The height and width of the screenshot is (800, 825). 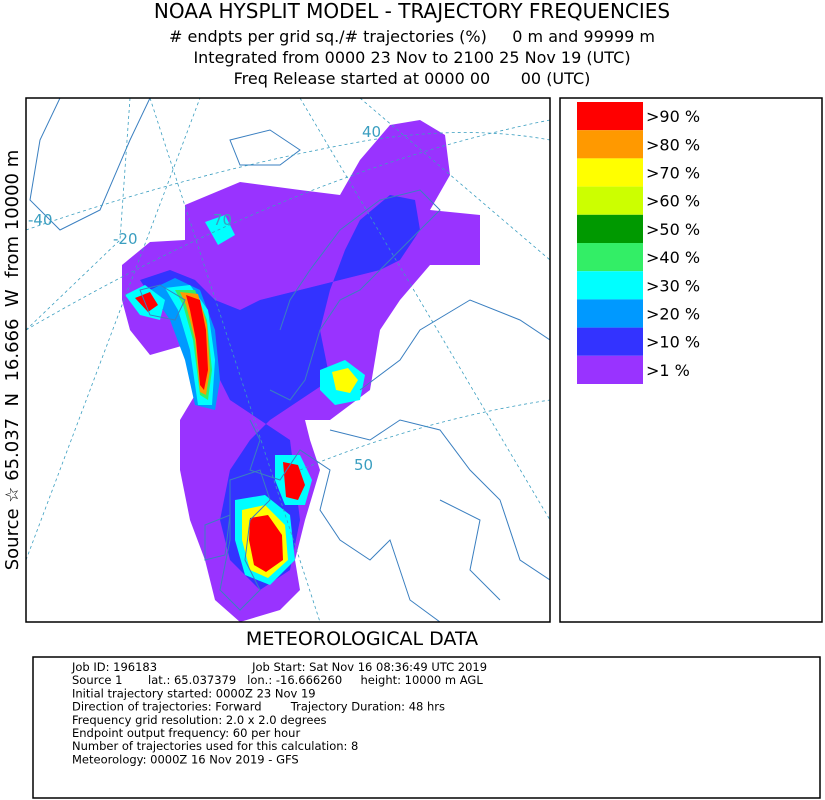 I want to click on subtitle: Freq Release started at 0000 00 00 (UTC), so click(x=412, y=78).